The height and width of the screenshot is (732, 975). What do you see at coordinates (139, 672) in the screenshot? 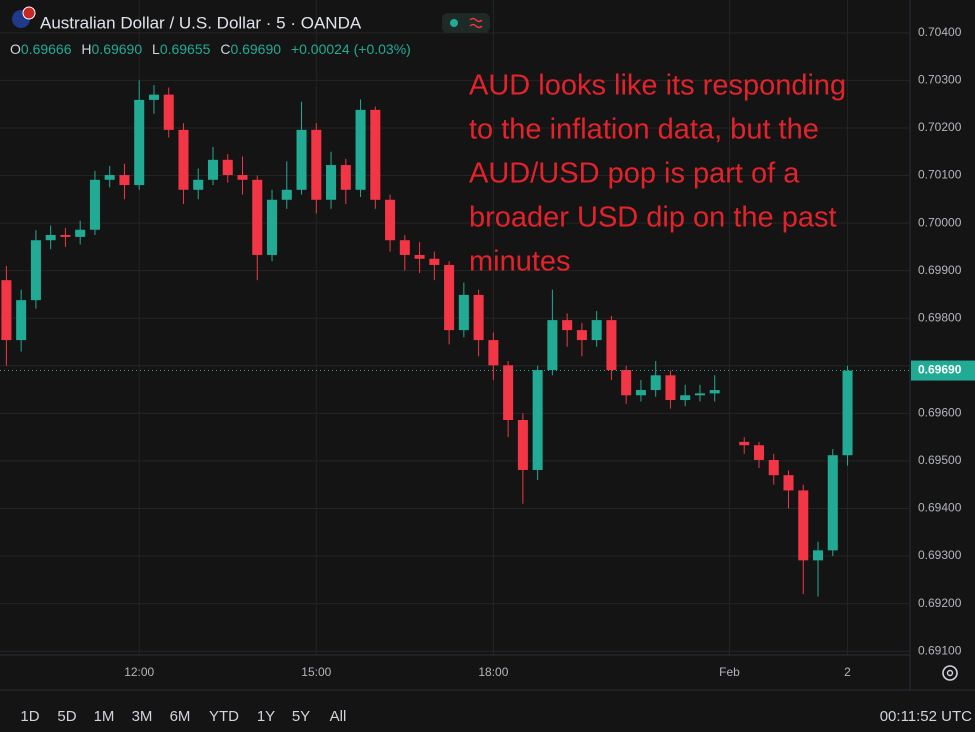
I see `x-tick-label: 12:00` at bounding box center [139, 672].